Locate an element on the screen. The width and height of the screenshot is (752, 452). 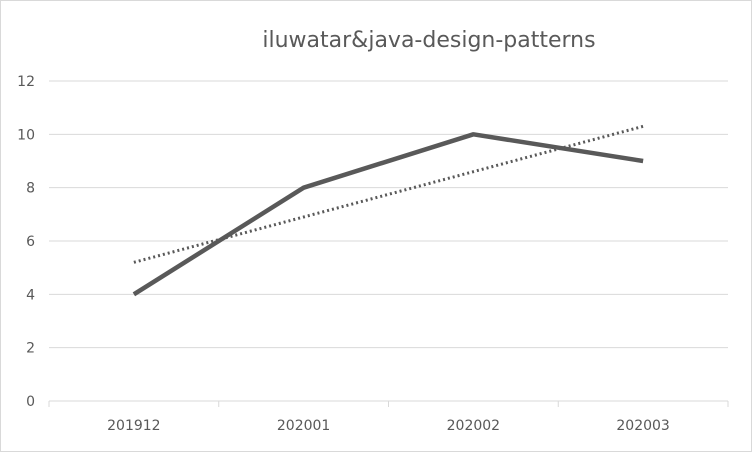
y-tick-label: 12 is located at coordinates (26, 82).